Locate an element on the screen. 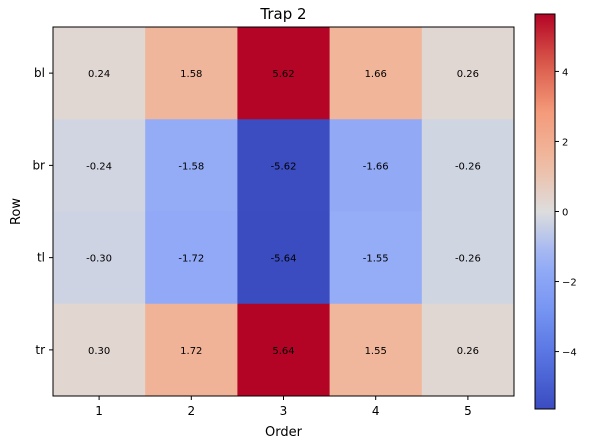 Image resolution: width=590 pixels, height=443 pixels. cell-value-label: -0.30 is located at coordinates (99, 259).